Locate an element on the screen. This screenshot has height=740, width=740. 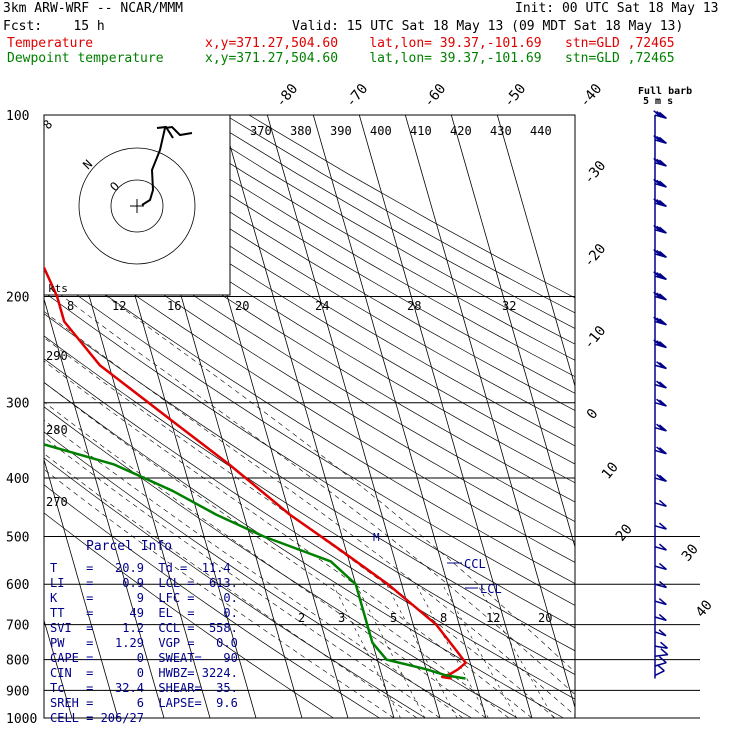
parcel-row: CELL = 206/27 is located at coordinates (97, 718).